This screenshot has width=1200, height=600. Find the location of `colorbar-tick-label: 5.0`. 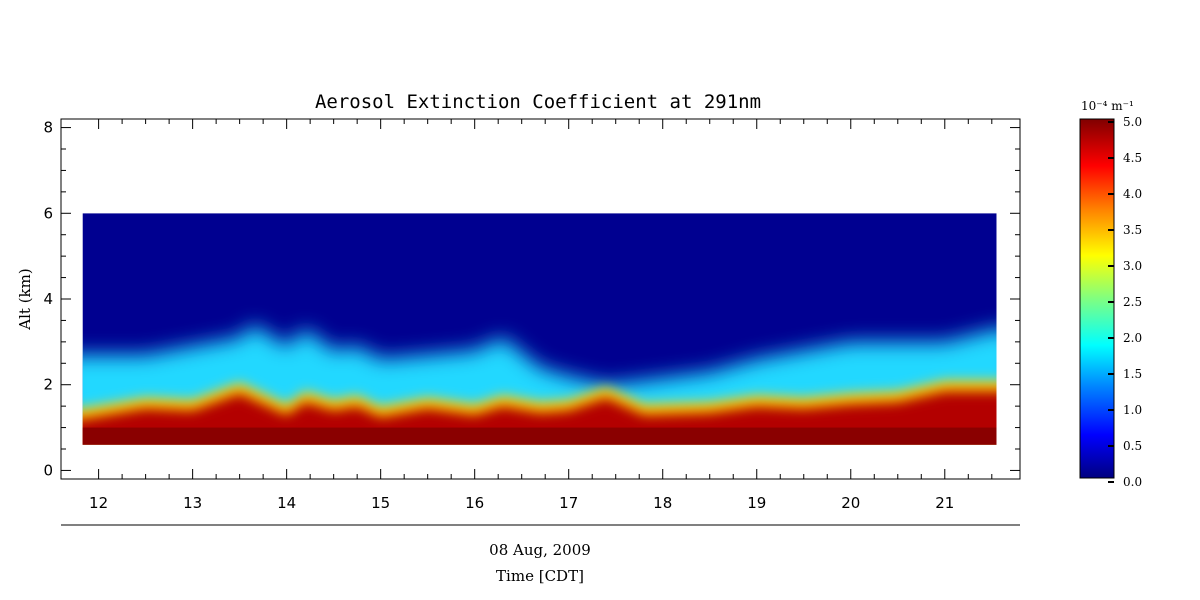

colorbar-tick-label: 5.0 is located at coordinates (1132, 122).